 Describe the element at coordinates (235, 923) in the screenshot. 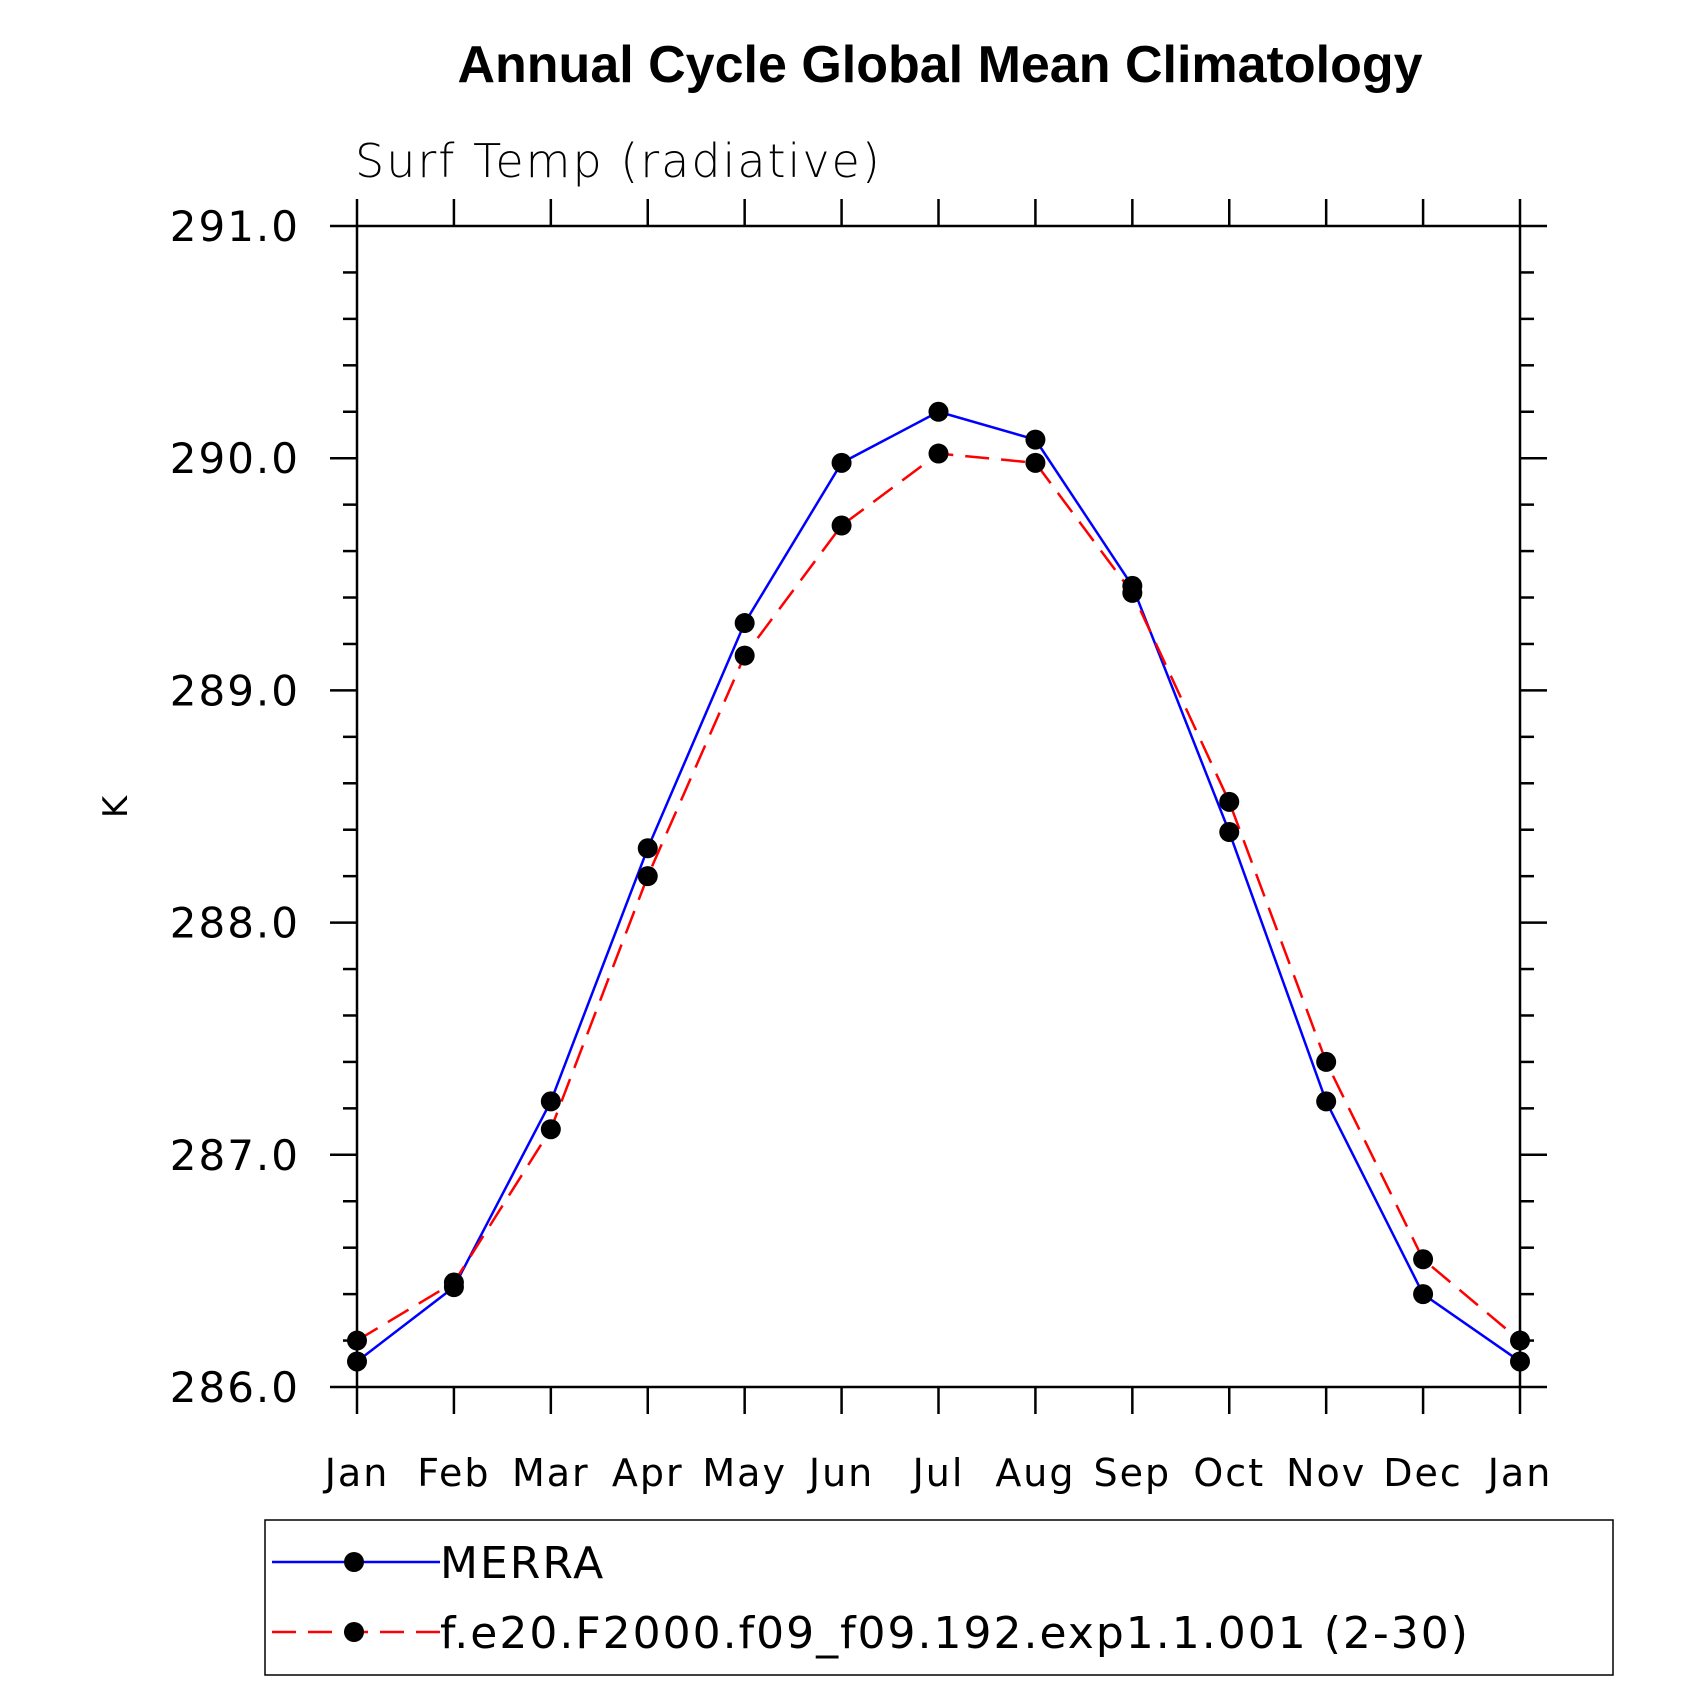

I see `y-tick-label: 288.0` at that location.